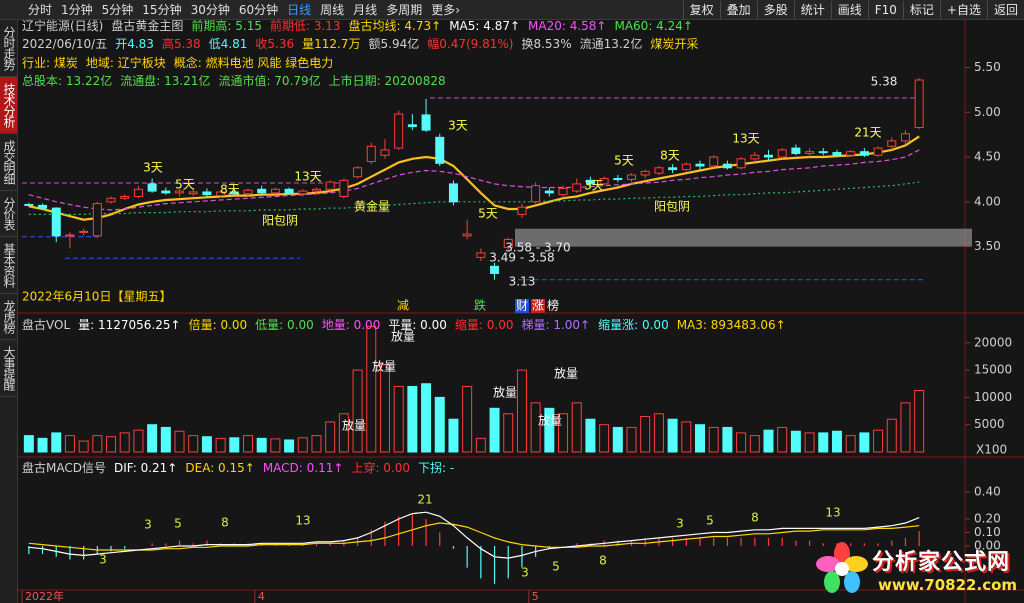 This screenshot has width=1024, height=603. What do you see at coordinates (148, 525) in the screenshot?
I see `annotation: 3` at bounding box center [148, 525].